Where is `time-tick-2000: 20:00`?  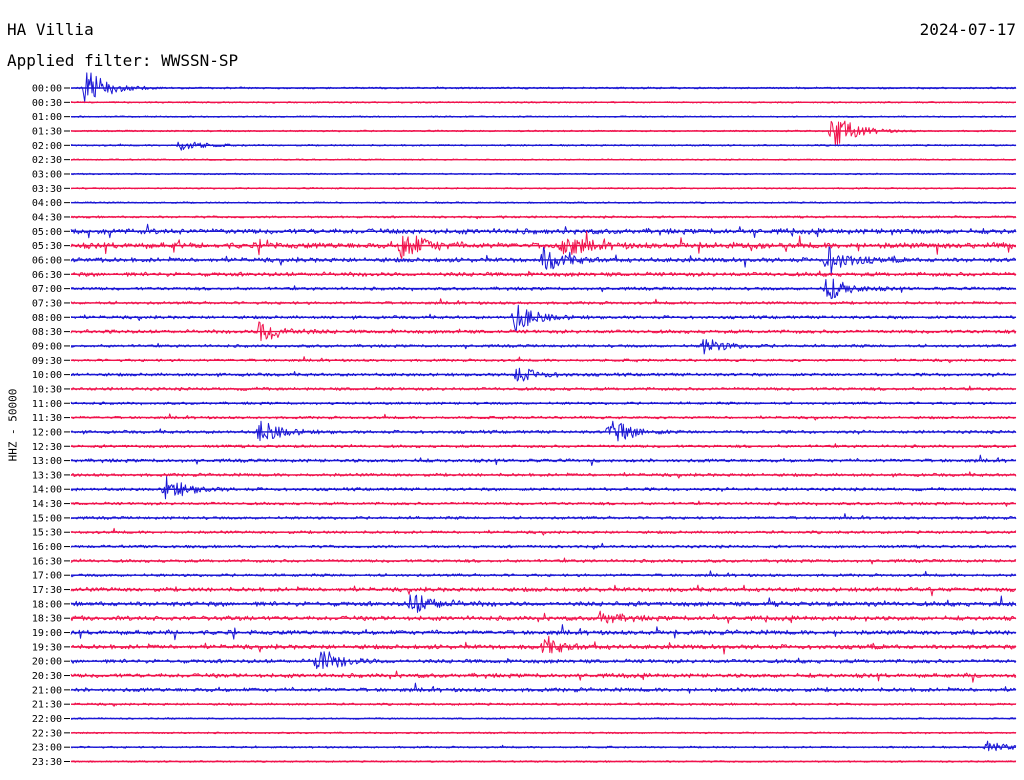 time-tick-2000: 20:00 is located at coordinates (47, 662).